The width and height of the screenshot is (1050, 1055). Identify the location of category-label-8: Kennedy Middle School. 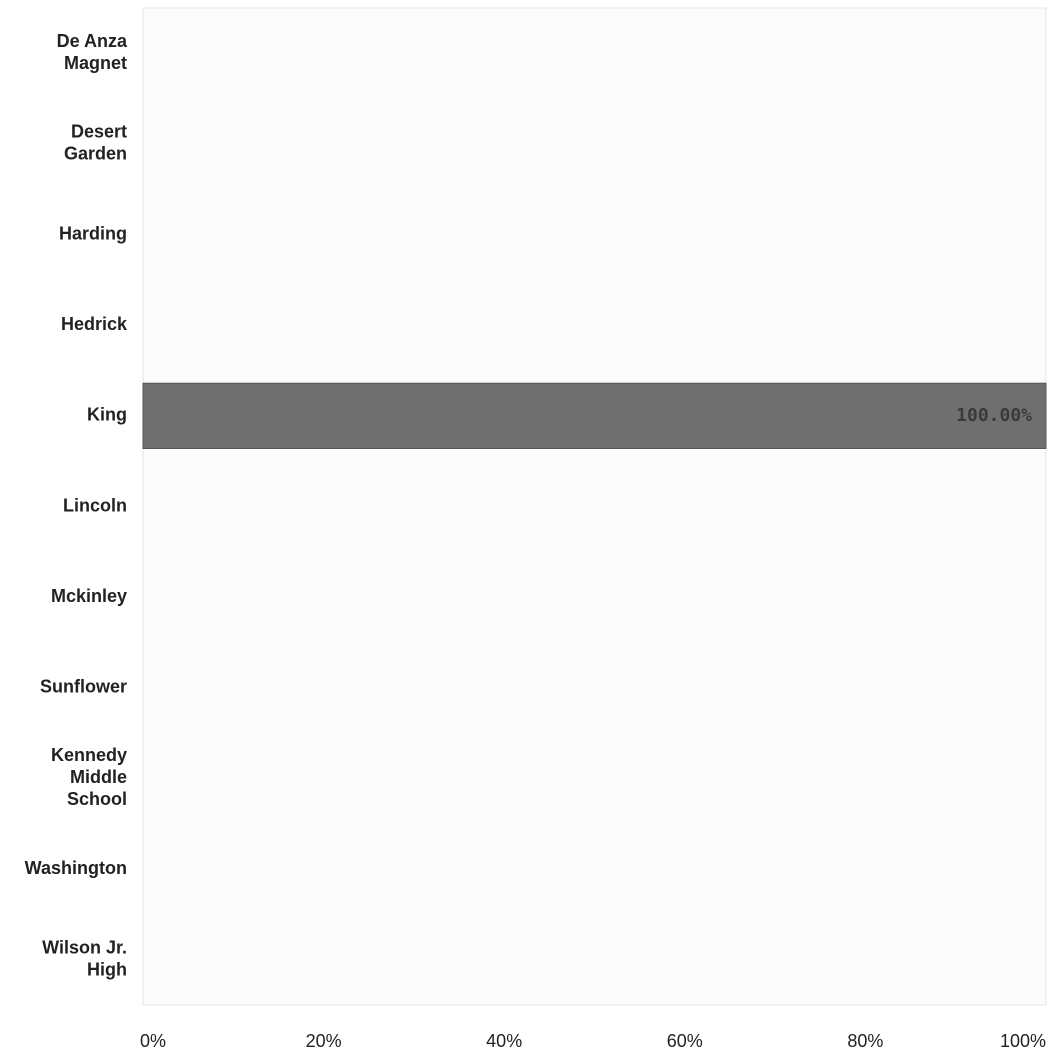
(89, 777).